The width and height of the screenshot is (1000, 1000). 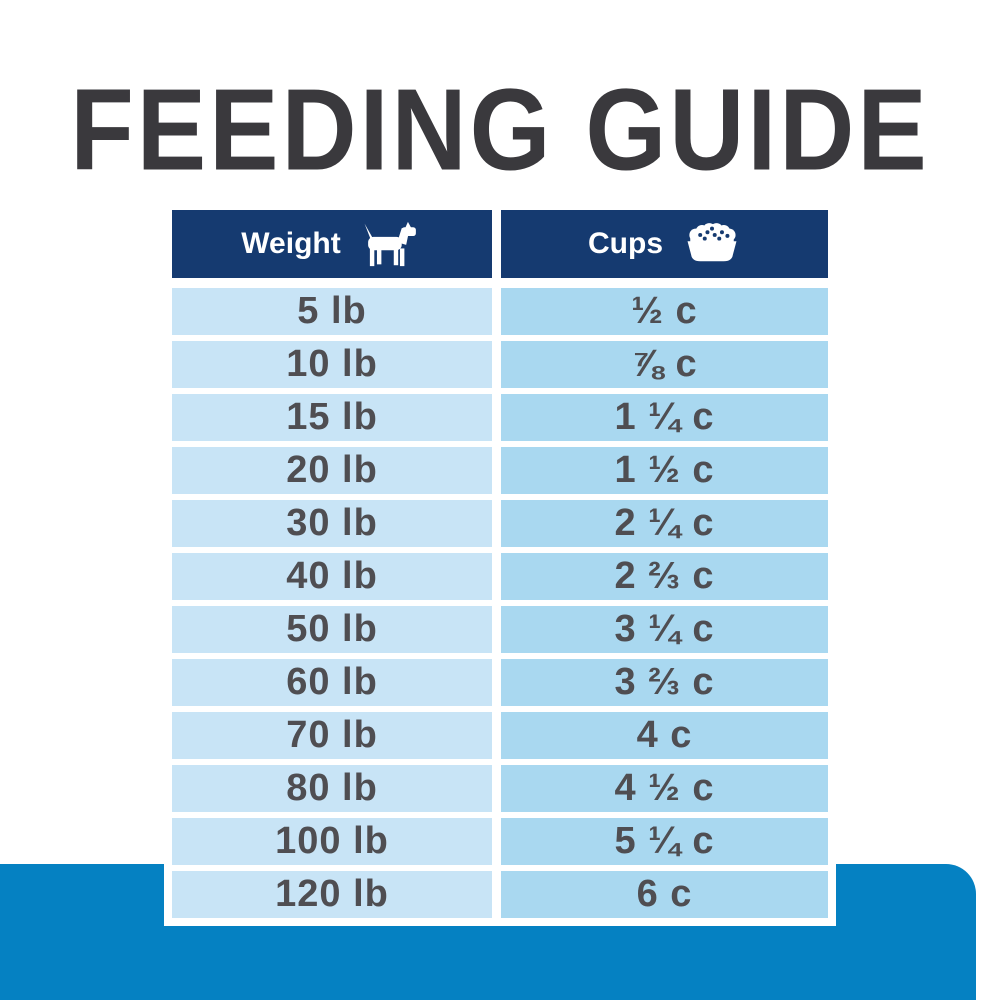 What do you see at coordinates (664, 894) in the screenshot?
I see `cups-cell: 6 c` at bounding box center [664, 894].